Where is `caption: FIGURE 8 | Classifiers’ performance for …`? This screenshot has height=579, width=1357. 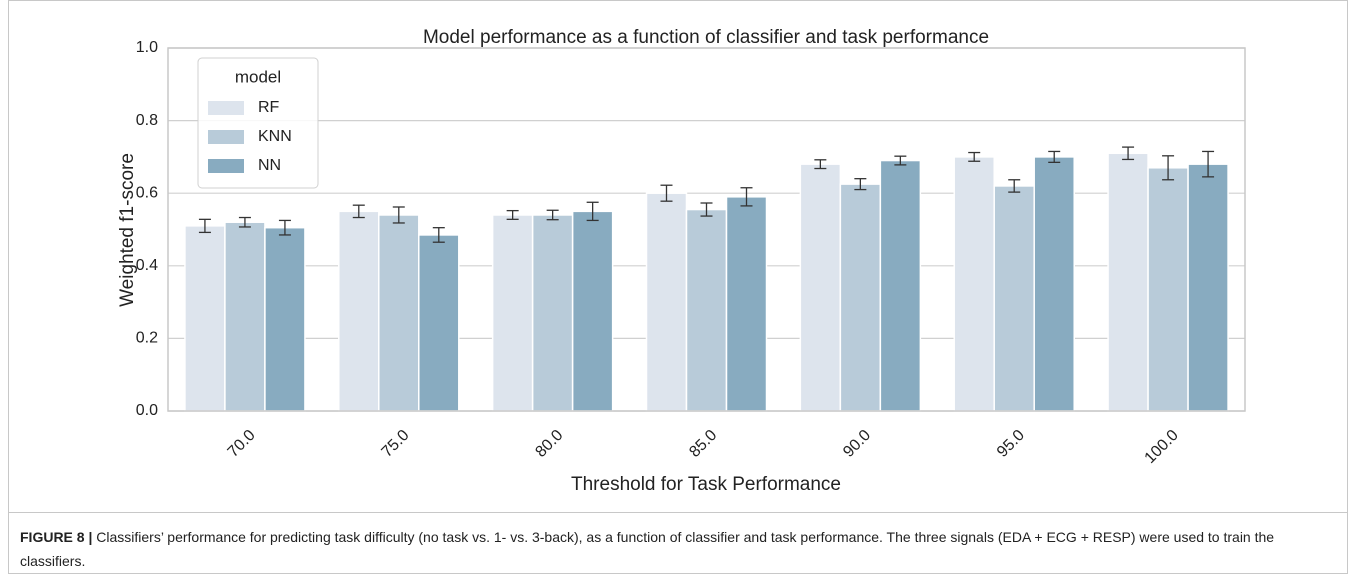 caption: FIGURE 8 | Classifiers’ performance for … is located at coordinates (680, 549).